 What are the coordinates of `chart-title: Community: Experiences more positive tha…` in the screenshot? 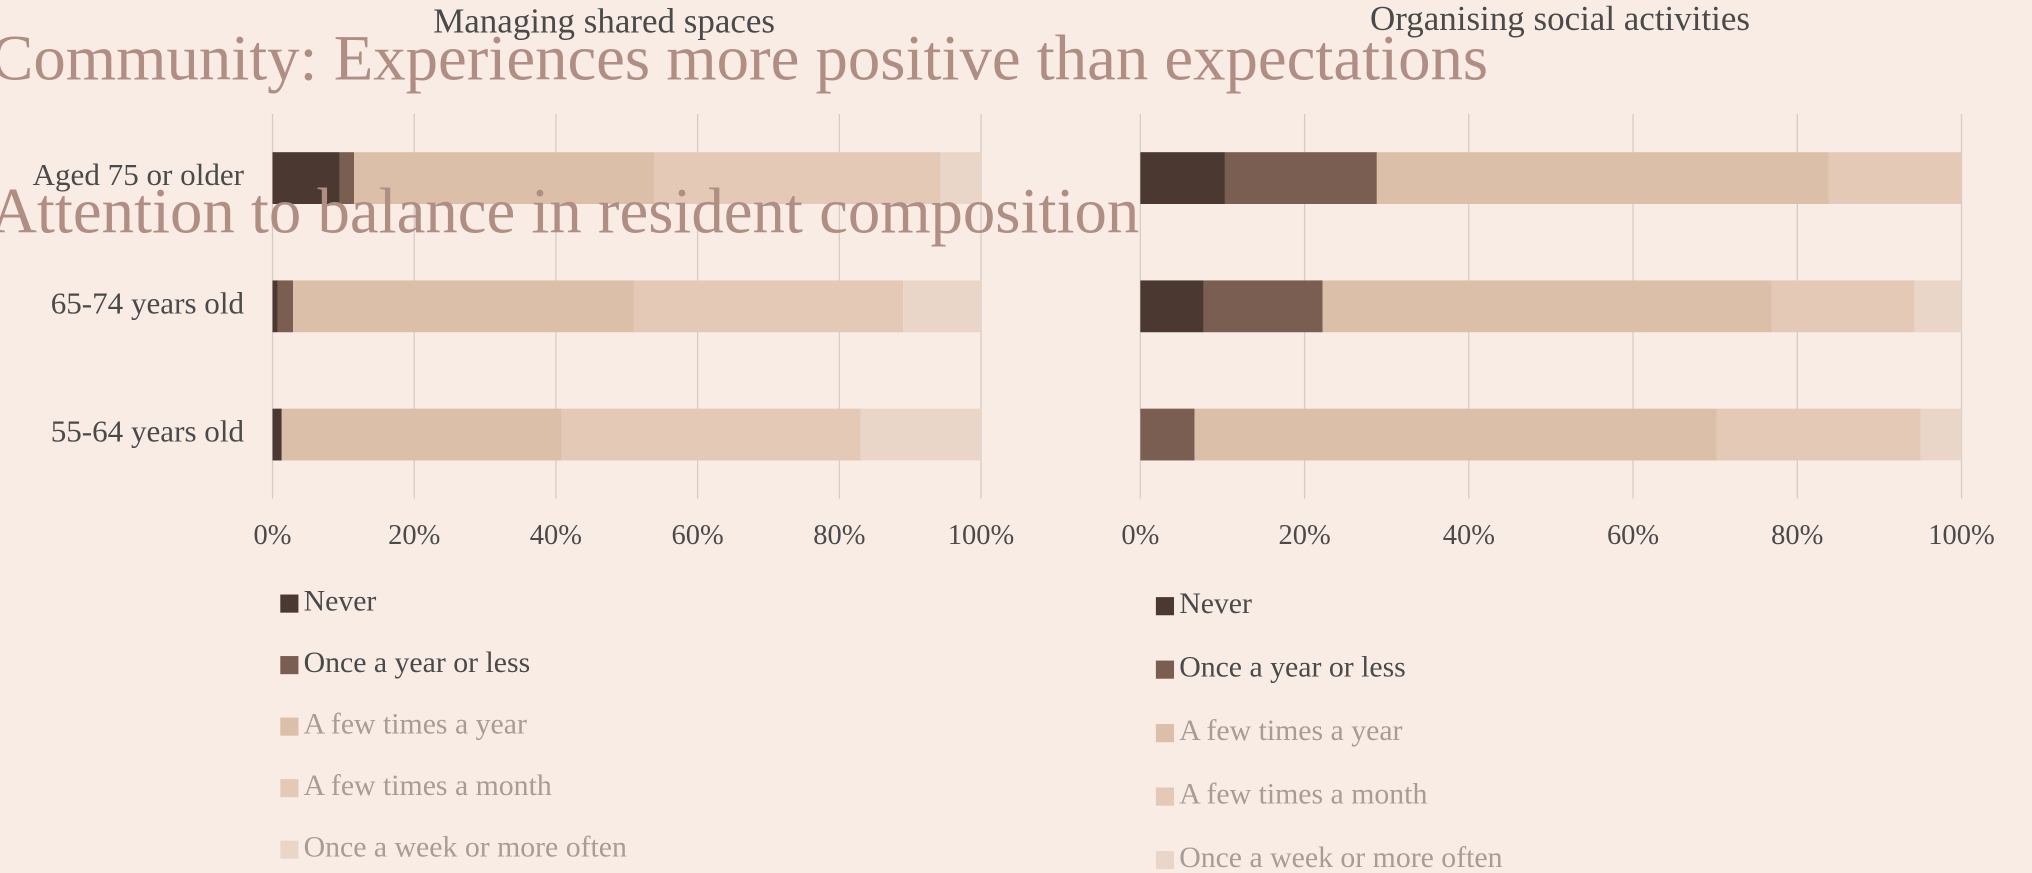 It's located at (744, 59).